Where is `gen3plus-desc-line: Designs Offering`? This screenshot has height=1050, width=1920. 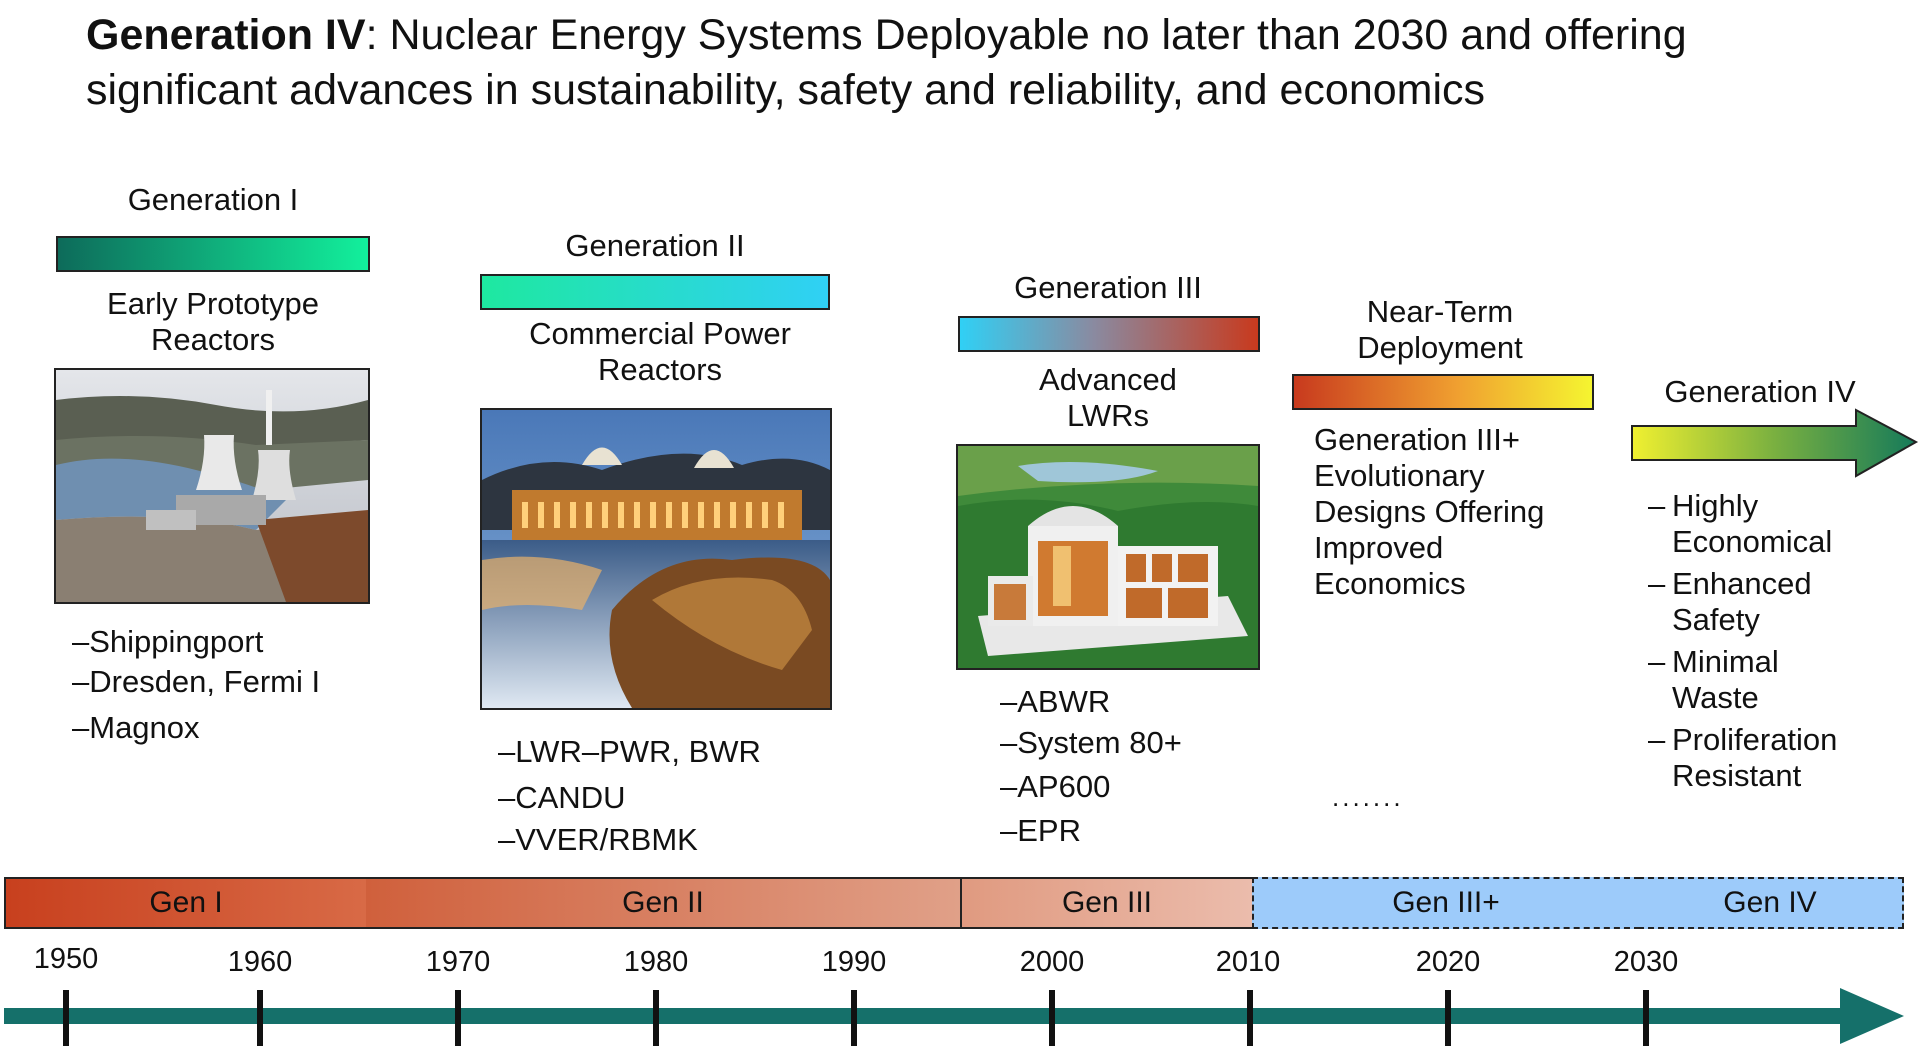 gen3plus-desc-line: Designs Offering is located at coordinates (1429, 511).